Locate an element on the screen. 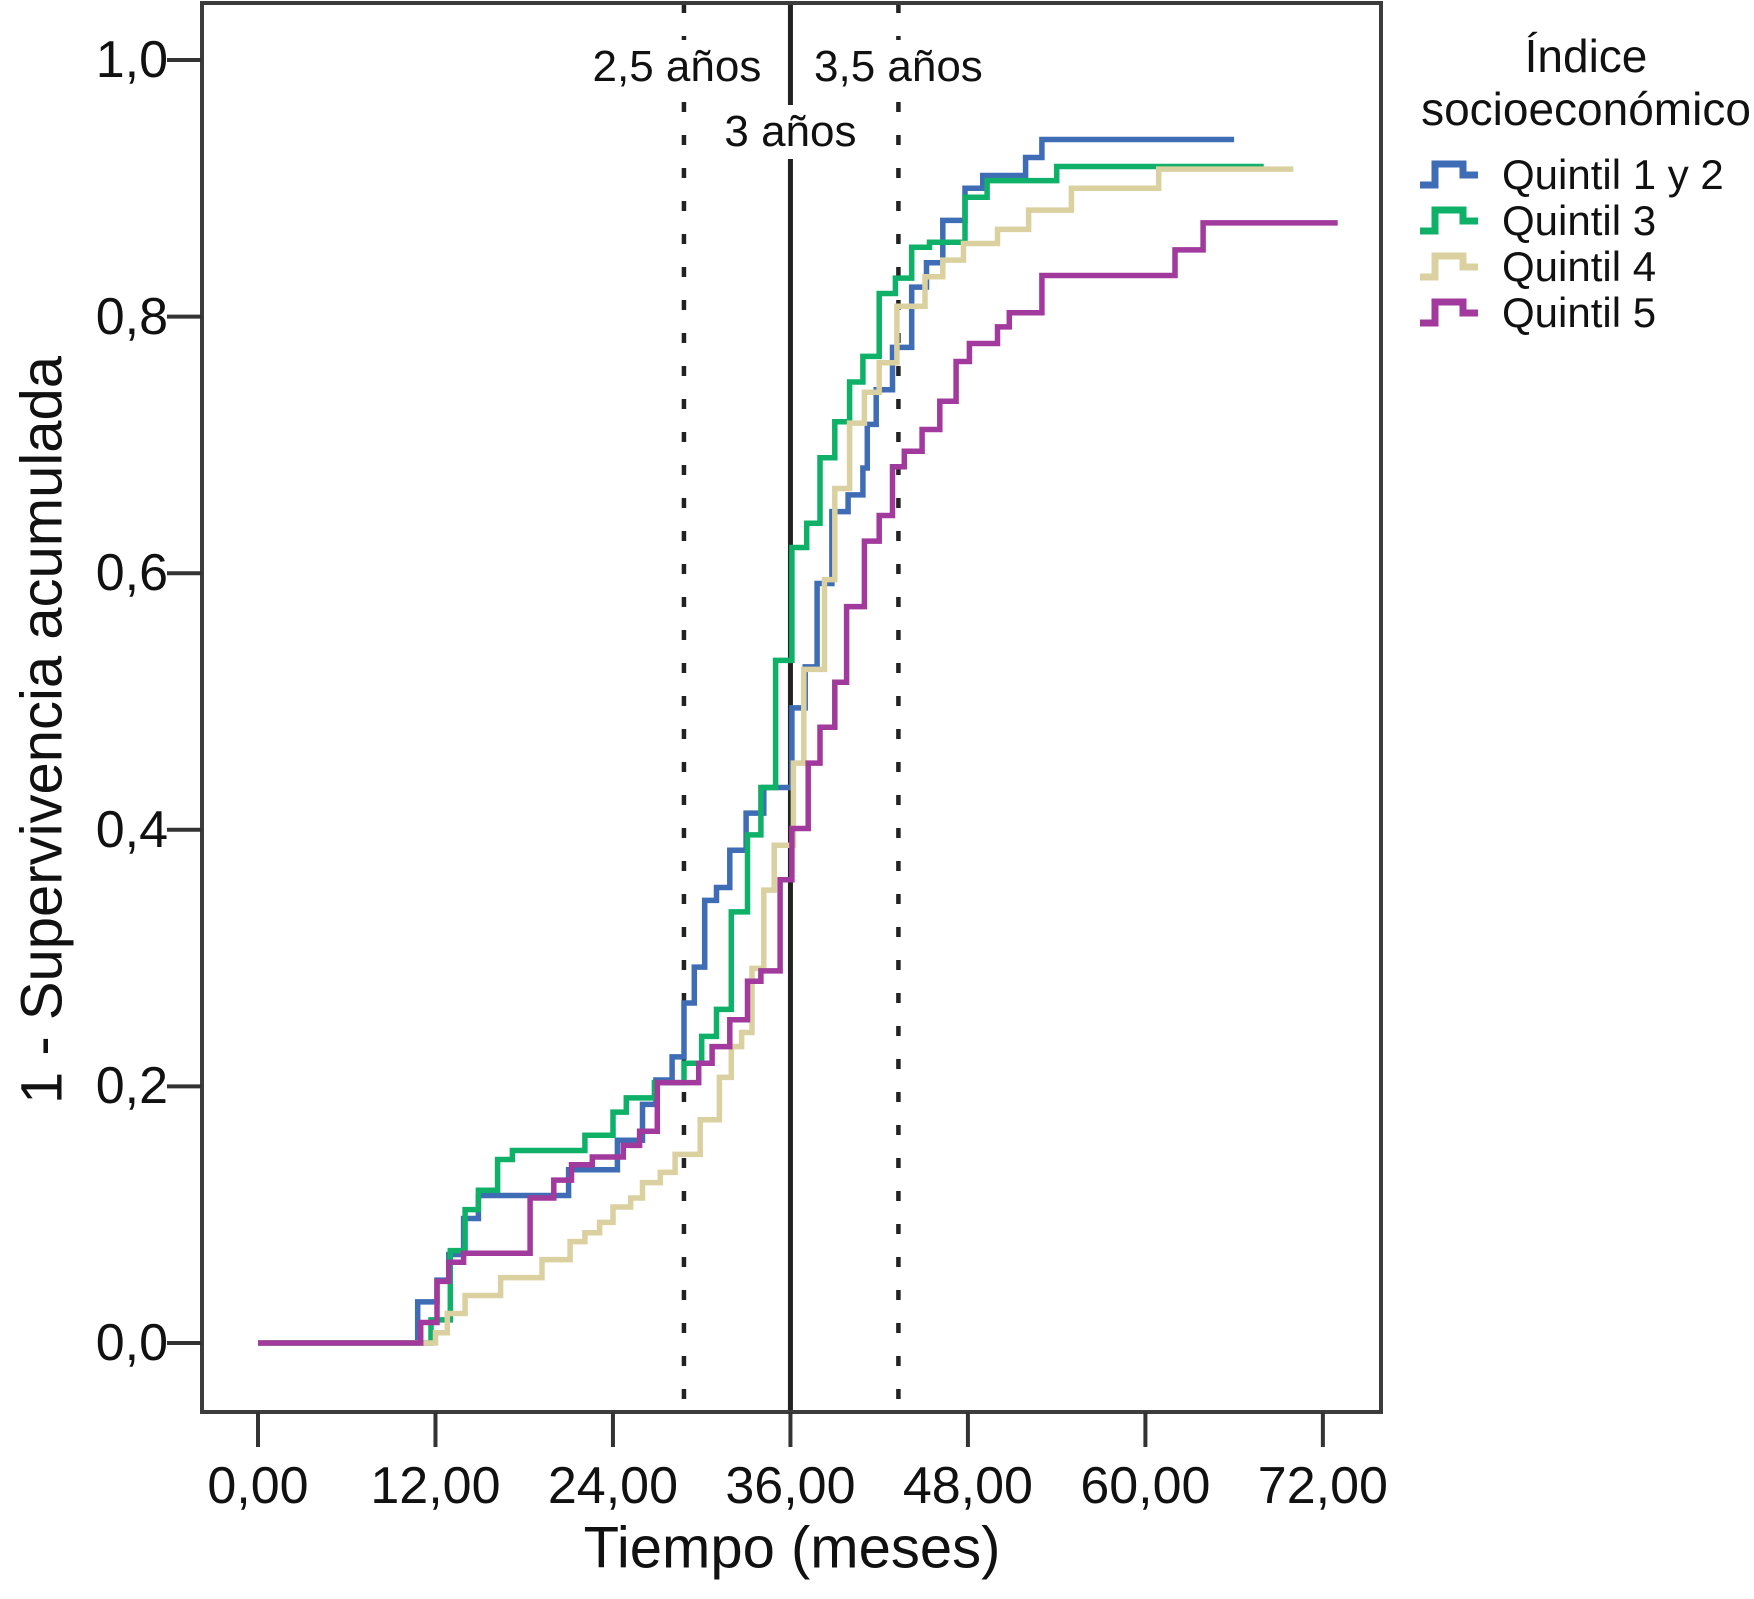  y-tick-label: 0,4 is located at coordinates (131, 829).